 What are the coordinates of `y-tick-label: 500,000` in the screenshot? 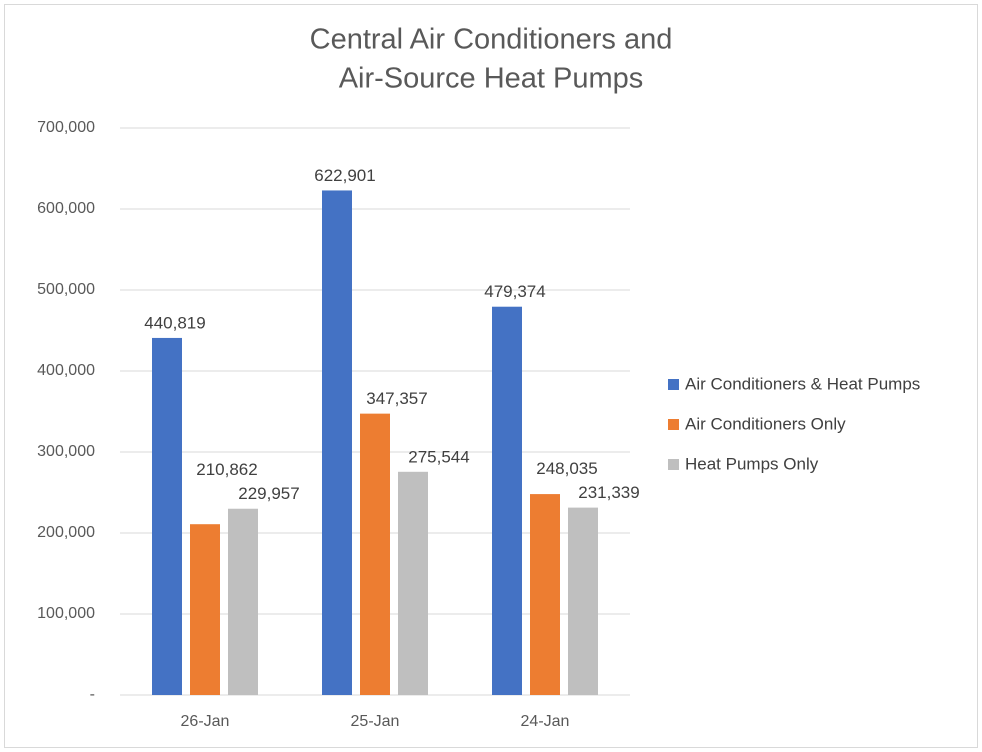 It's located at (66, 289).